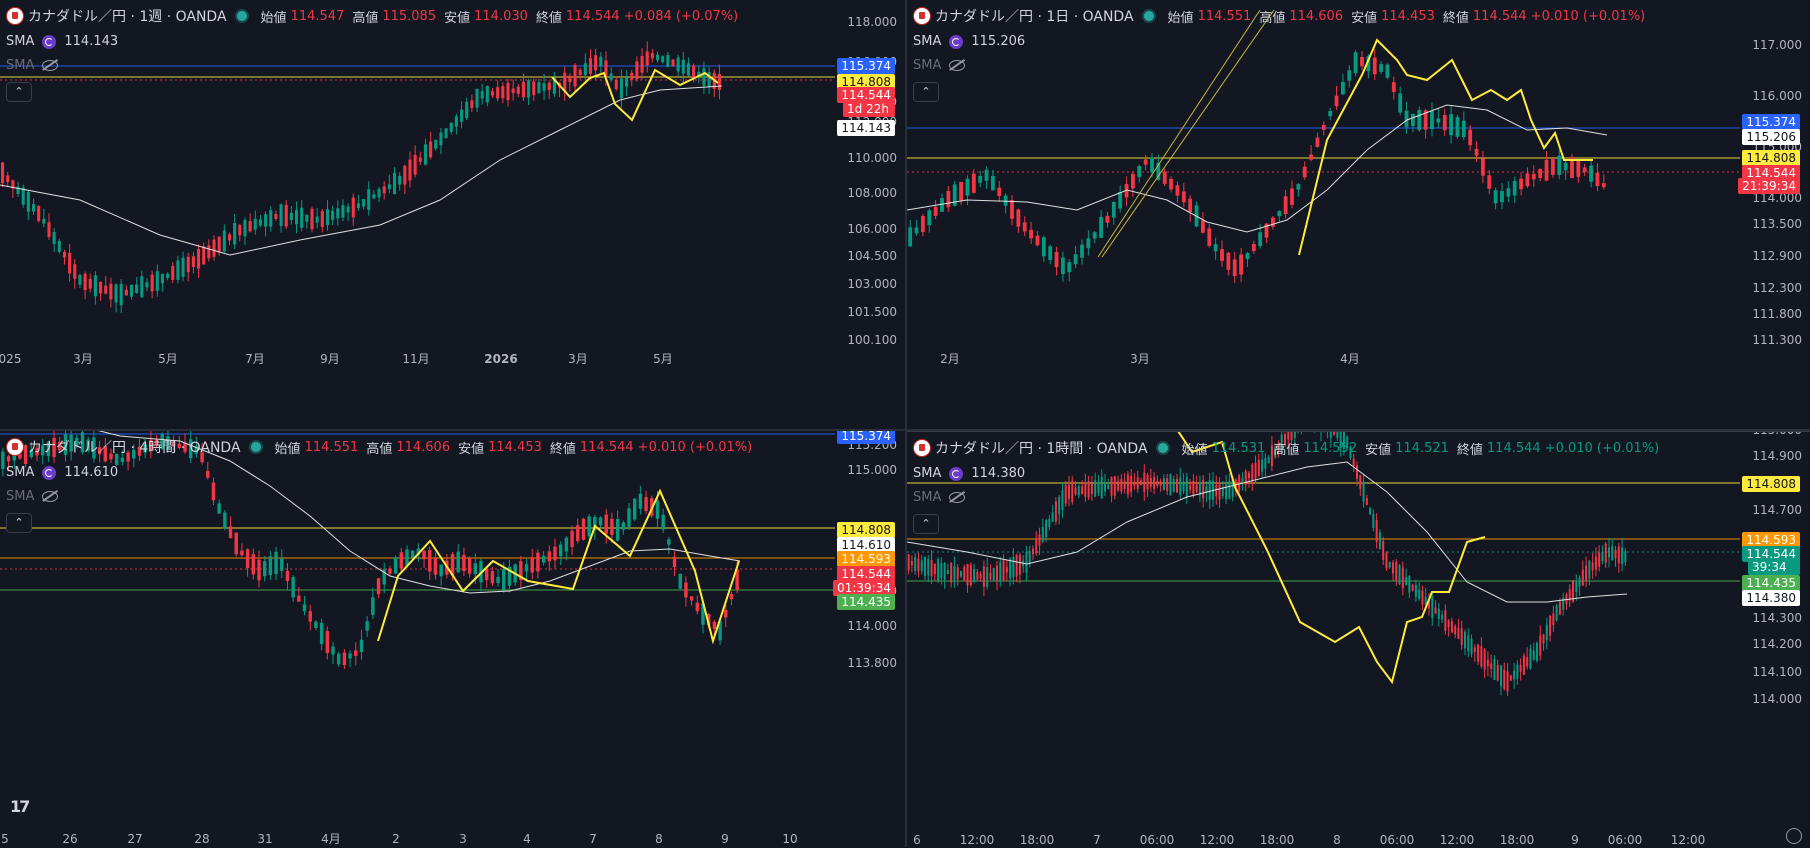  Describe the element at coordinates (69, 839) in the screenshot. I see `time-tick-label: 26` at that location.